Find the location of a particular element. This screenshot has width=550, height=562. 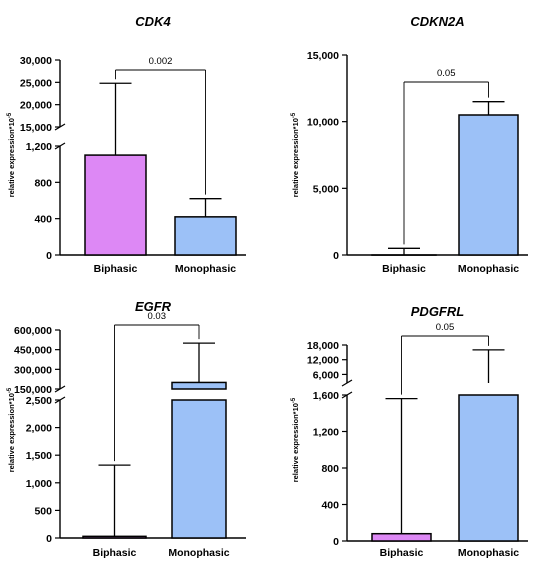

y-axis: 0 400 800 1,200 15,000 20,000 25,000 30,000 is located at coordinates (43, 158).